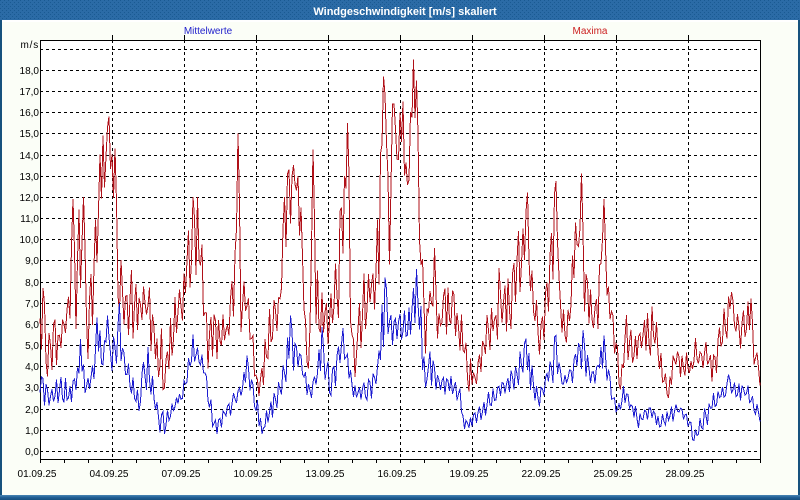  I want to click on svg-text: 12,0, so click(30, 198).